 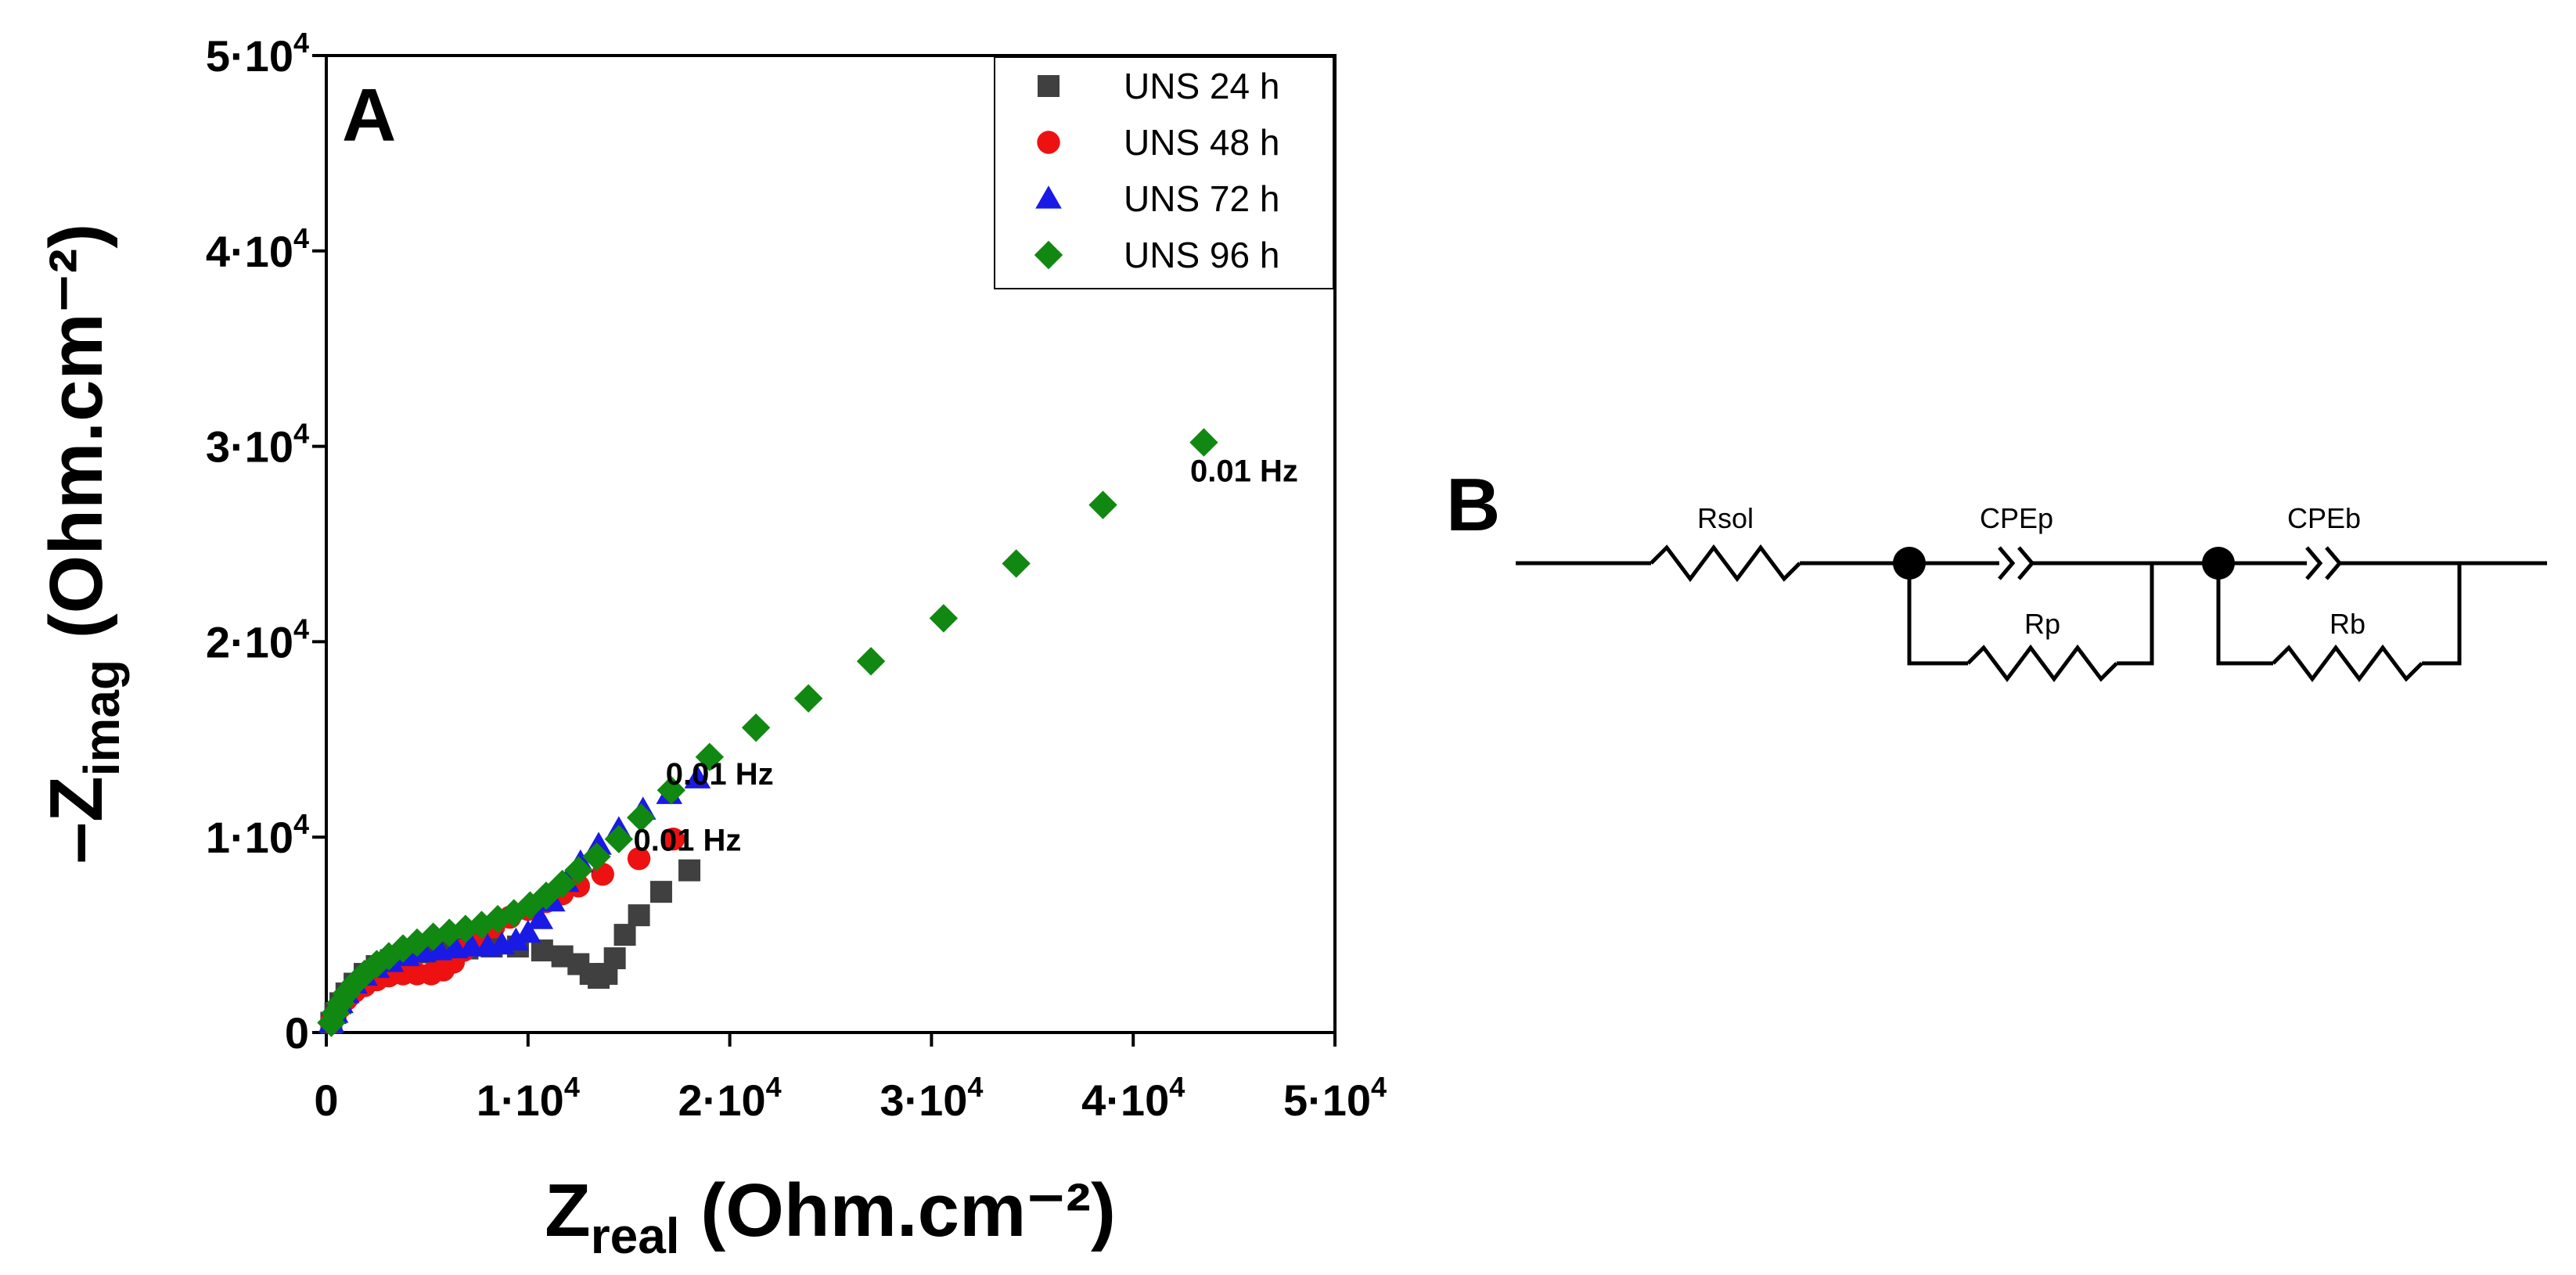 I want to click on frequency-annotations: 0.01 Hz 0.01 Hz 0.01 Hz, so click(x=966, y=656).